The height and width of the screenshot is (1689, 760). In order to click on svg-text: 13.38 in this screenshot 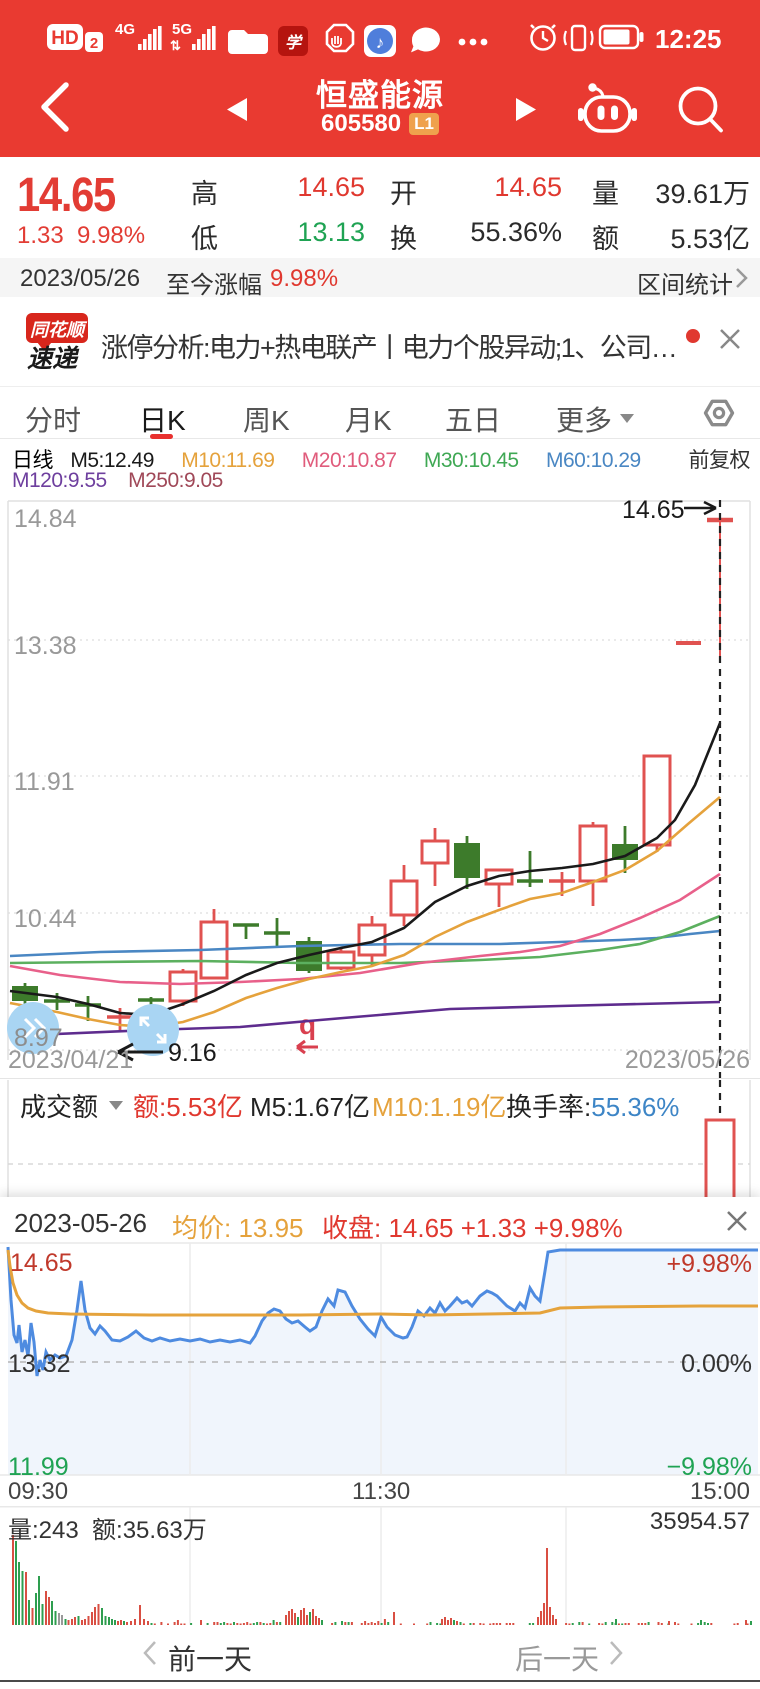, I will do `click(45, 646)`.